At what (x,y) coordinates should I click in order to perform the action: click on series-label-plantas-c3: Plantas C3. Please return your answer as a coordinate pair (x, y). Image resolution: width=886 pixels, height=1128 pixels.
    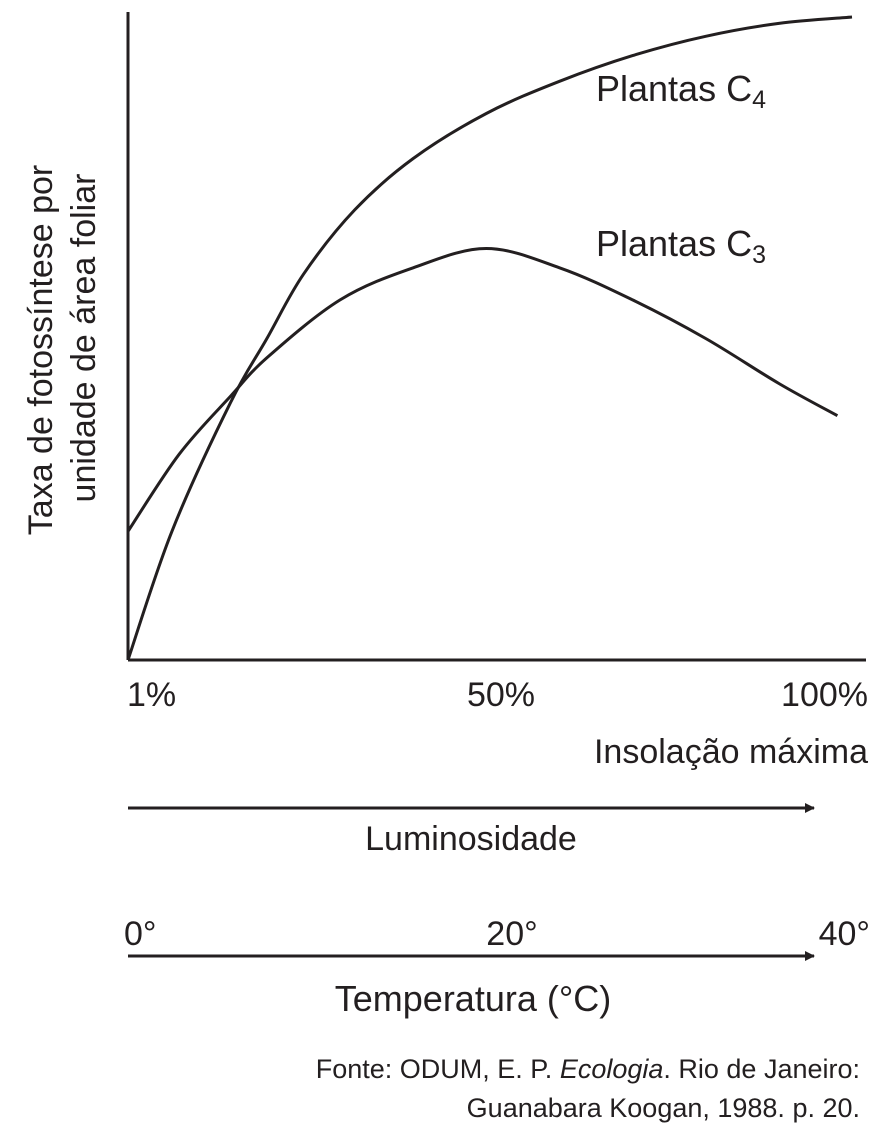
    Looking at the image, I should click on (681, 246).